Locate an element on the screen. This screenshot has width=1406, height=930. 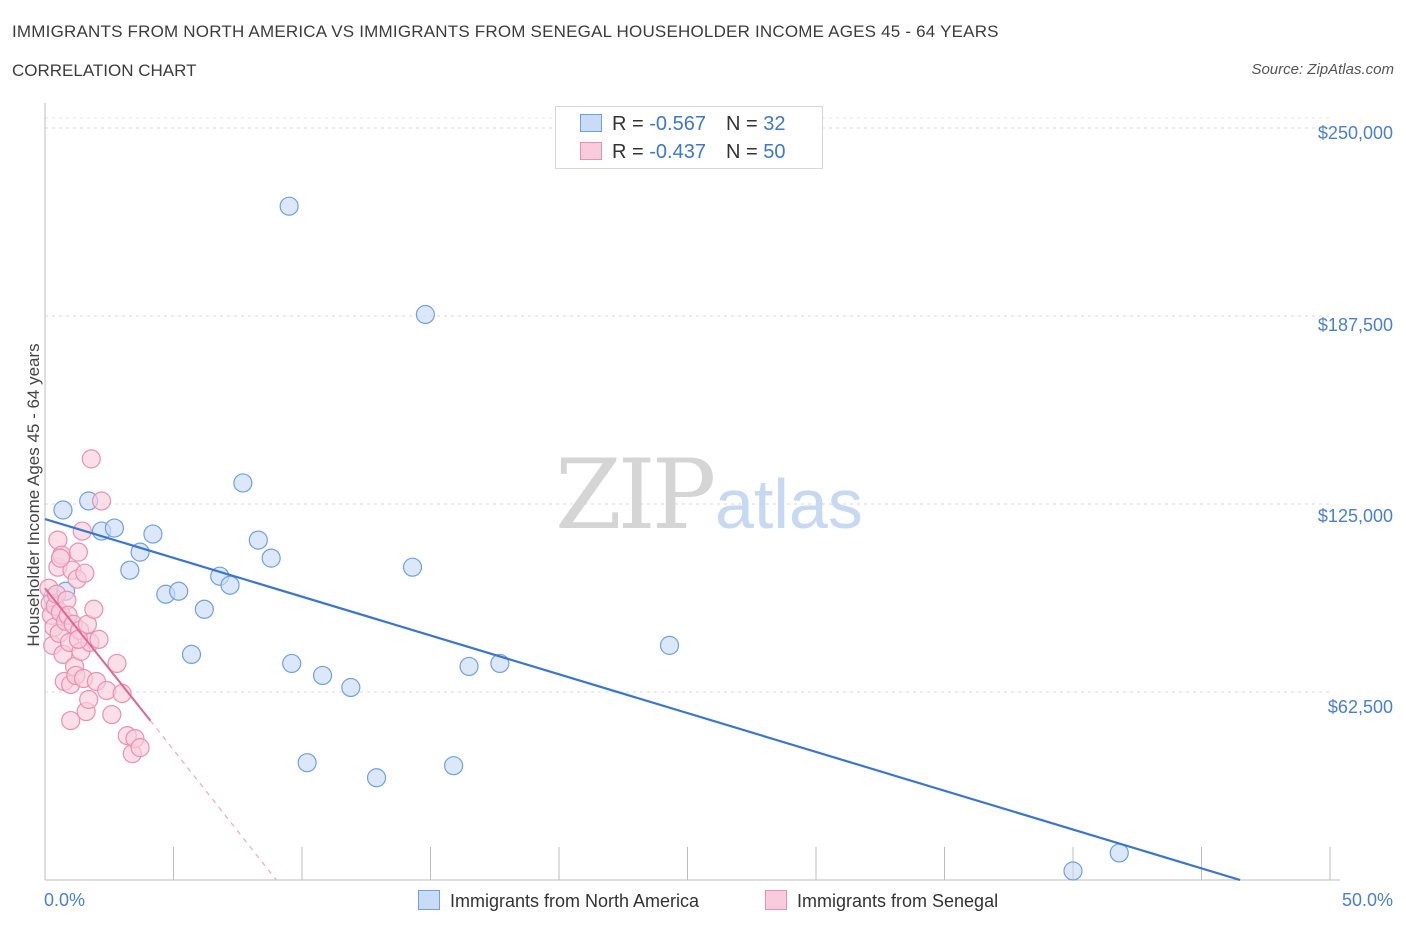
chart-subtitle: CORRELATION CHART is located at coordinates (104, 70).